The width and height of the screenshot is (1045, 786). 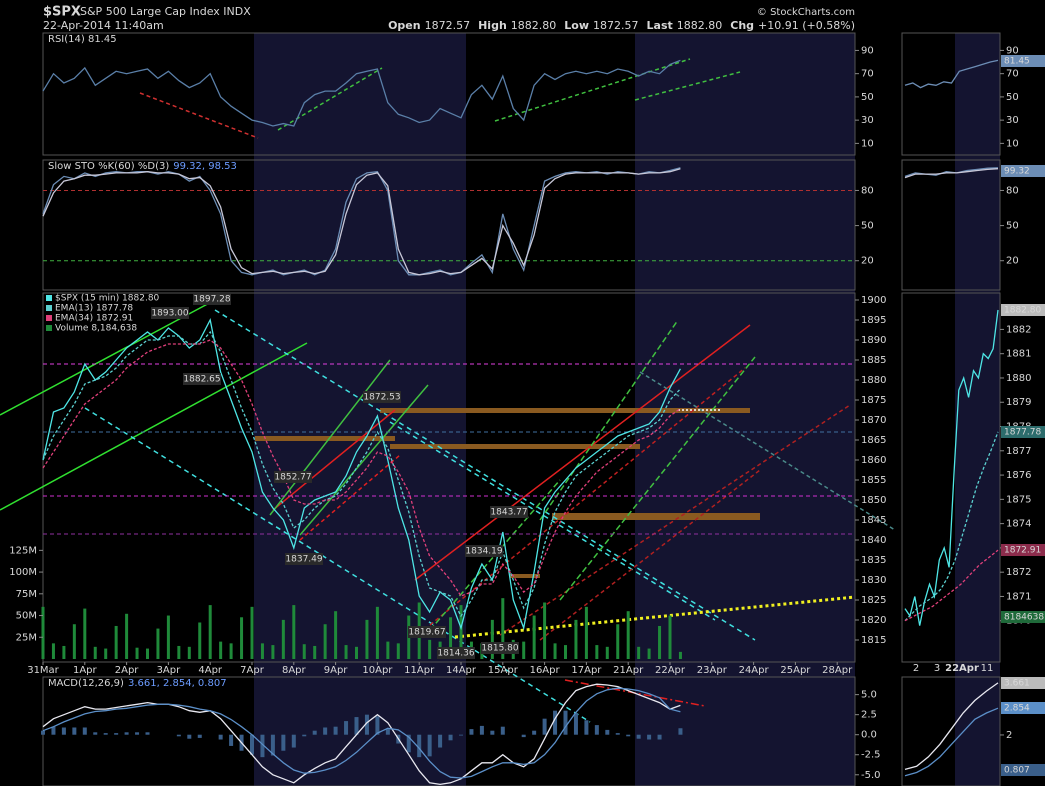 I want to click on y-tick-label: 10, so click(x=1012, y=143).